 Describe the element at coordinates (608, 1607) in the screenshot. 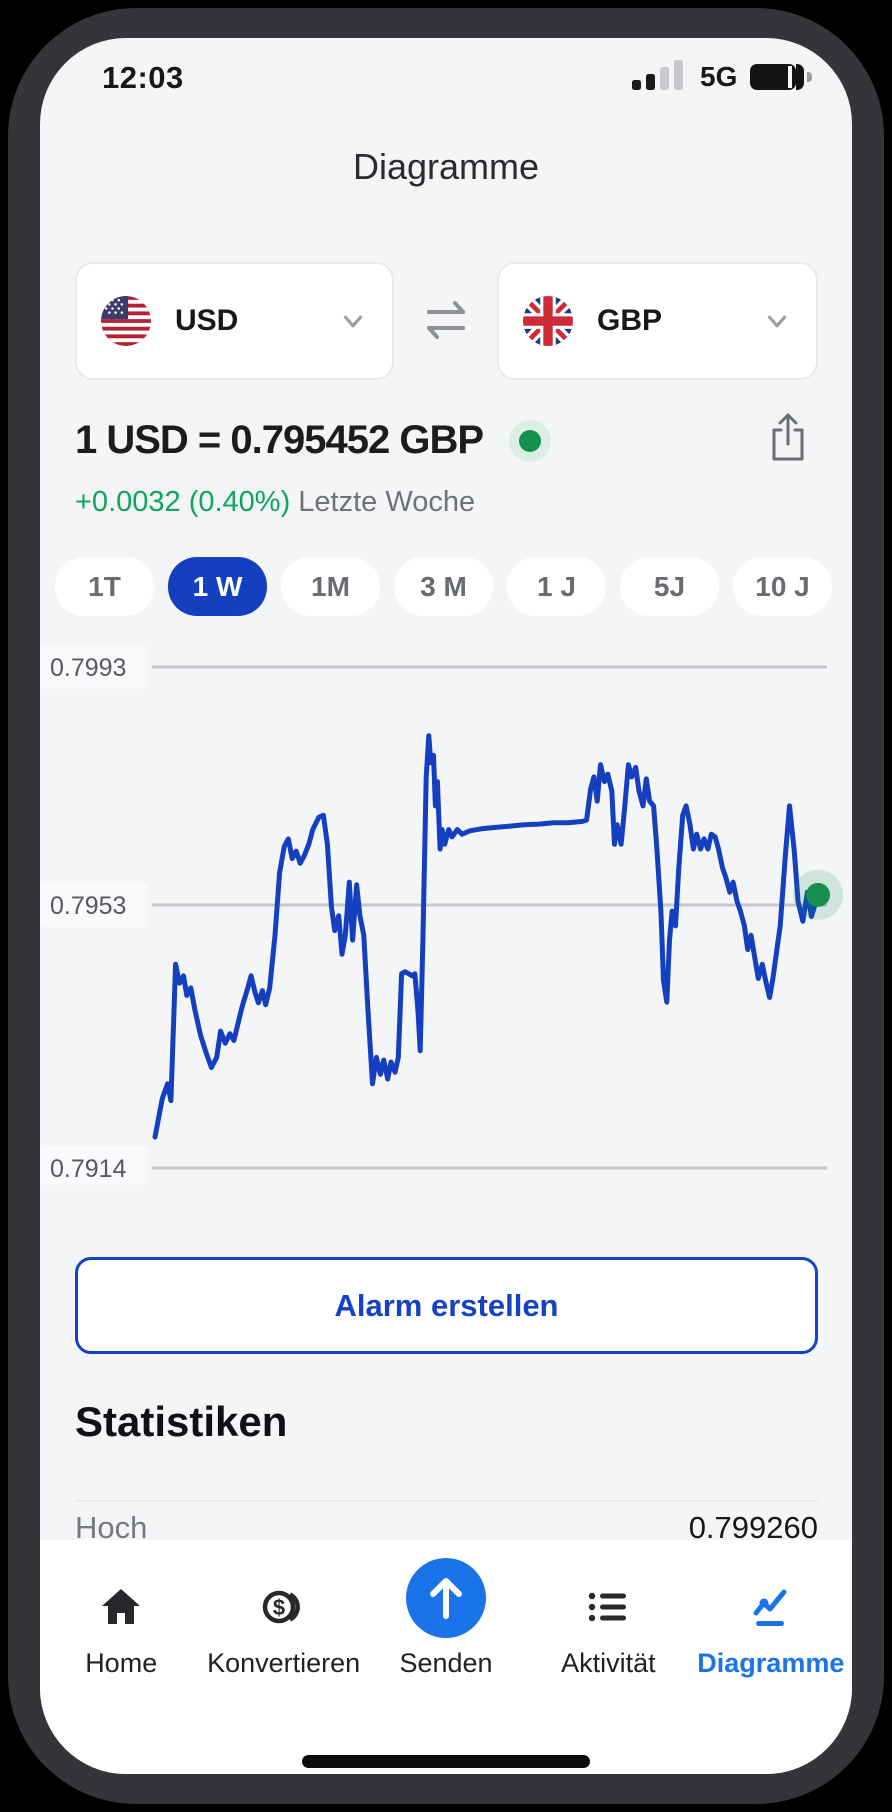

I see `activity-list-icon` at that location.